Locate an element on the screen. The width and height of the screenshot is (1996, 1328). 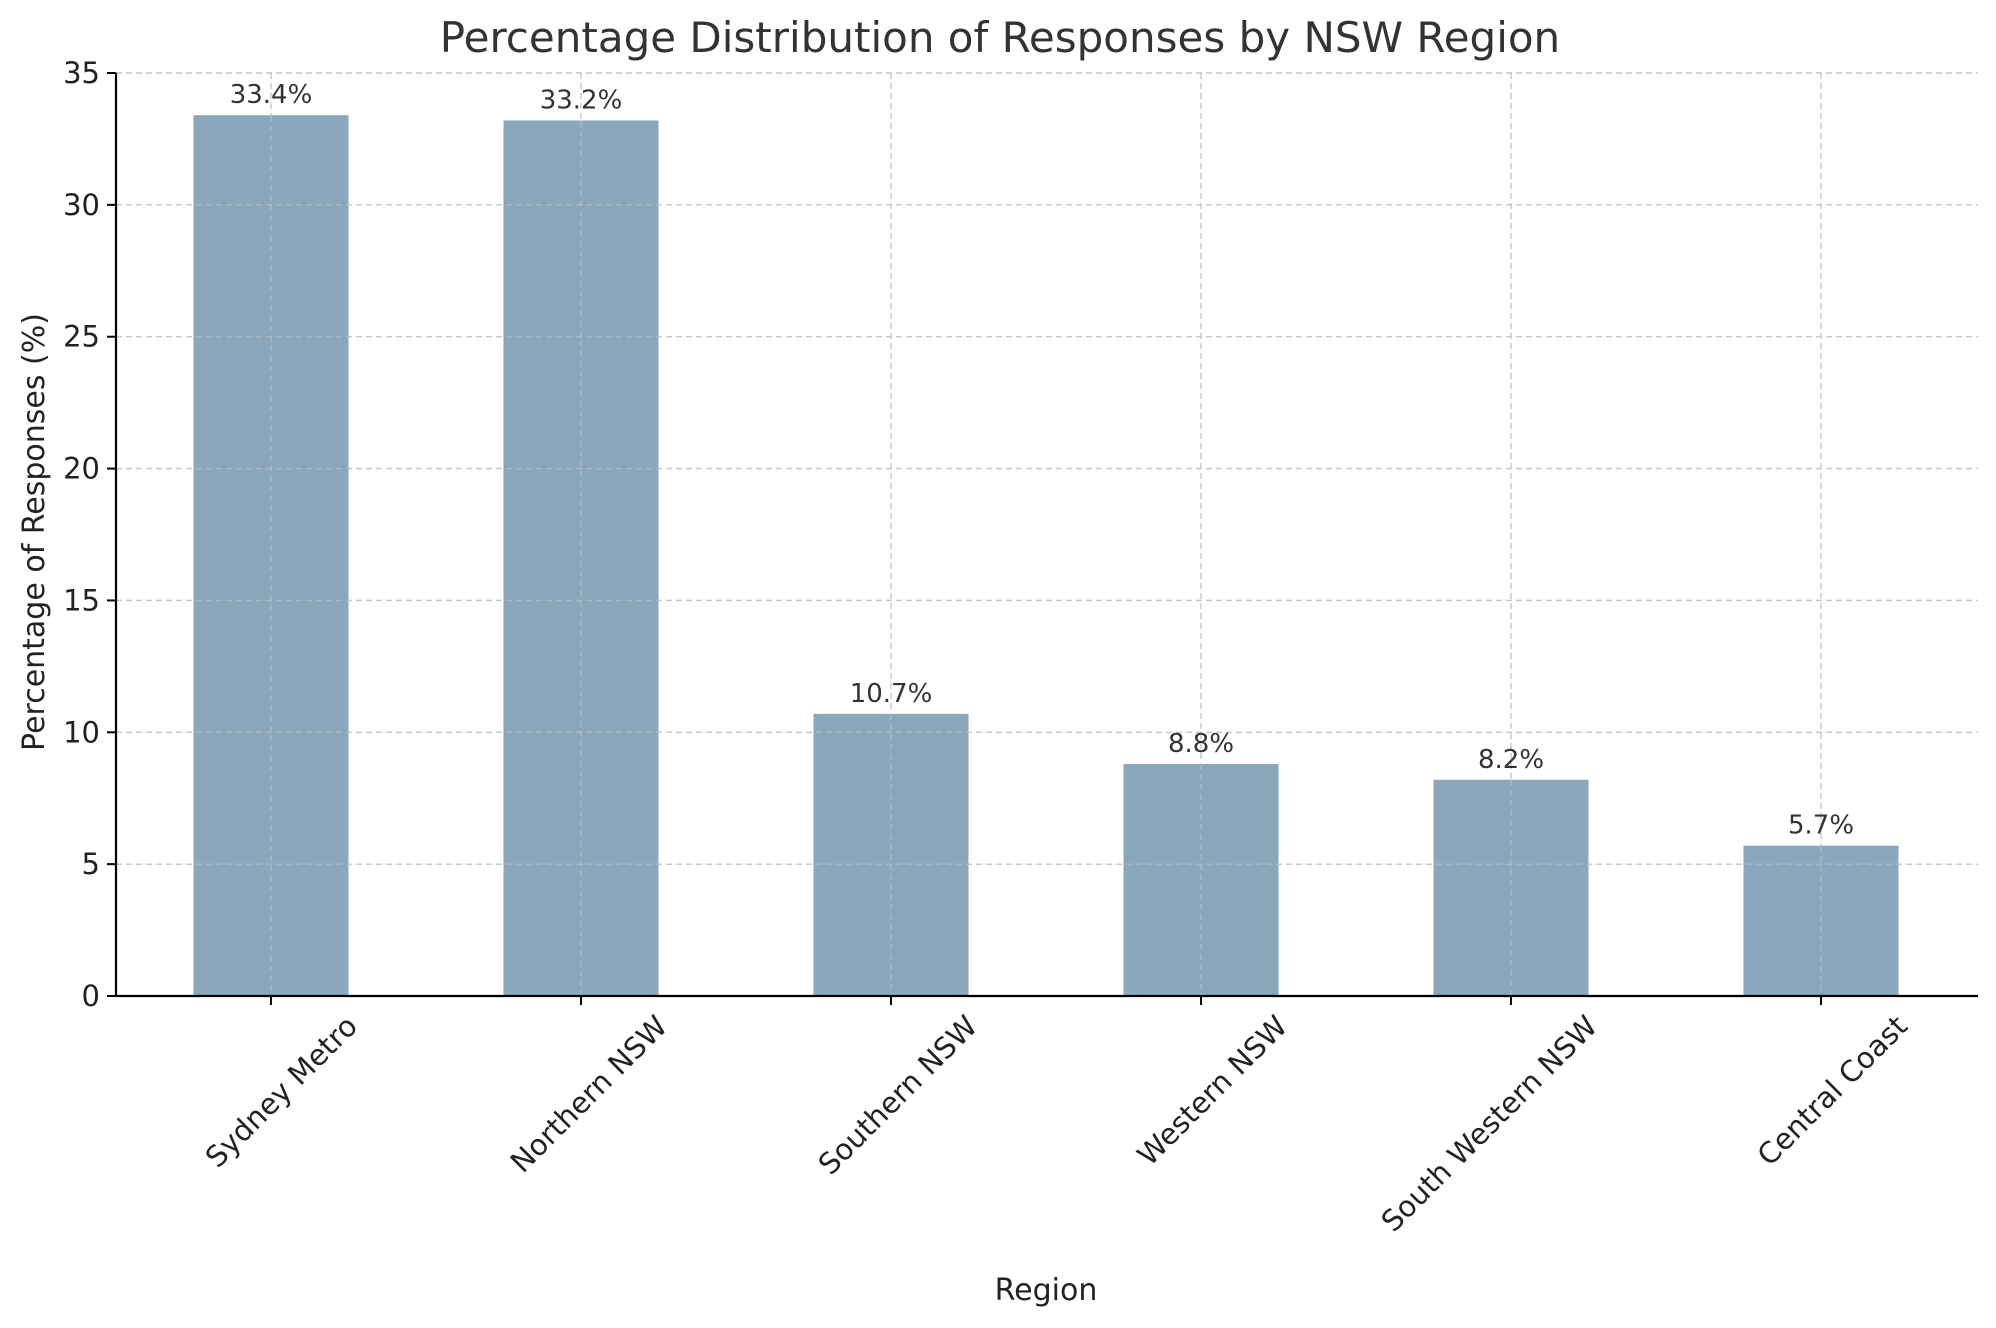
y-tick-label: 20 is located at coordinates (81, 469).